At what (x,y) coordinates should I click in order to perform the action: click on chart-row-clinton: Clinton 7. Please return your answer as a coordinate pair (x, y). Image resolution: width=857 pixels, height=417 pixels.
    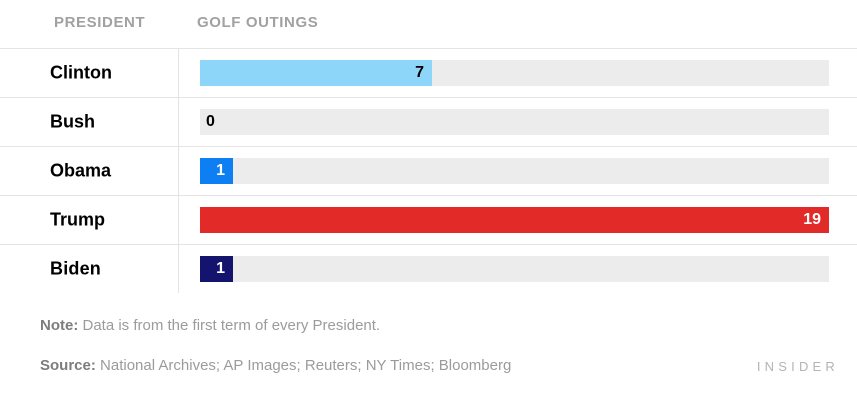
    Looking at the image, I should click on (428, 72).